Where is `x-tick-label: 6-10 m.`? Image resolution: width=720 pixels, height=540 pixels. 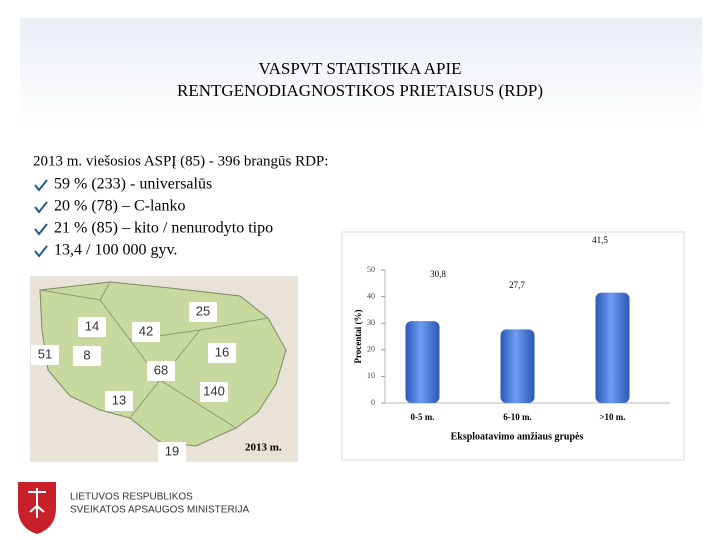 x-tick-label: 6-10 m. is located at coordinates (517, 417).